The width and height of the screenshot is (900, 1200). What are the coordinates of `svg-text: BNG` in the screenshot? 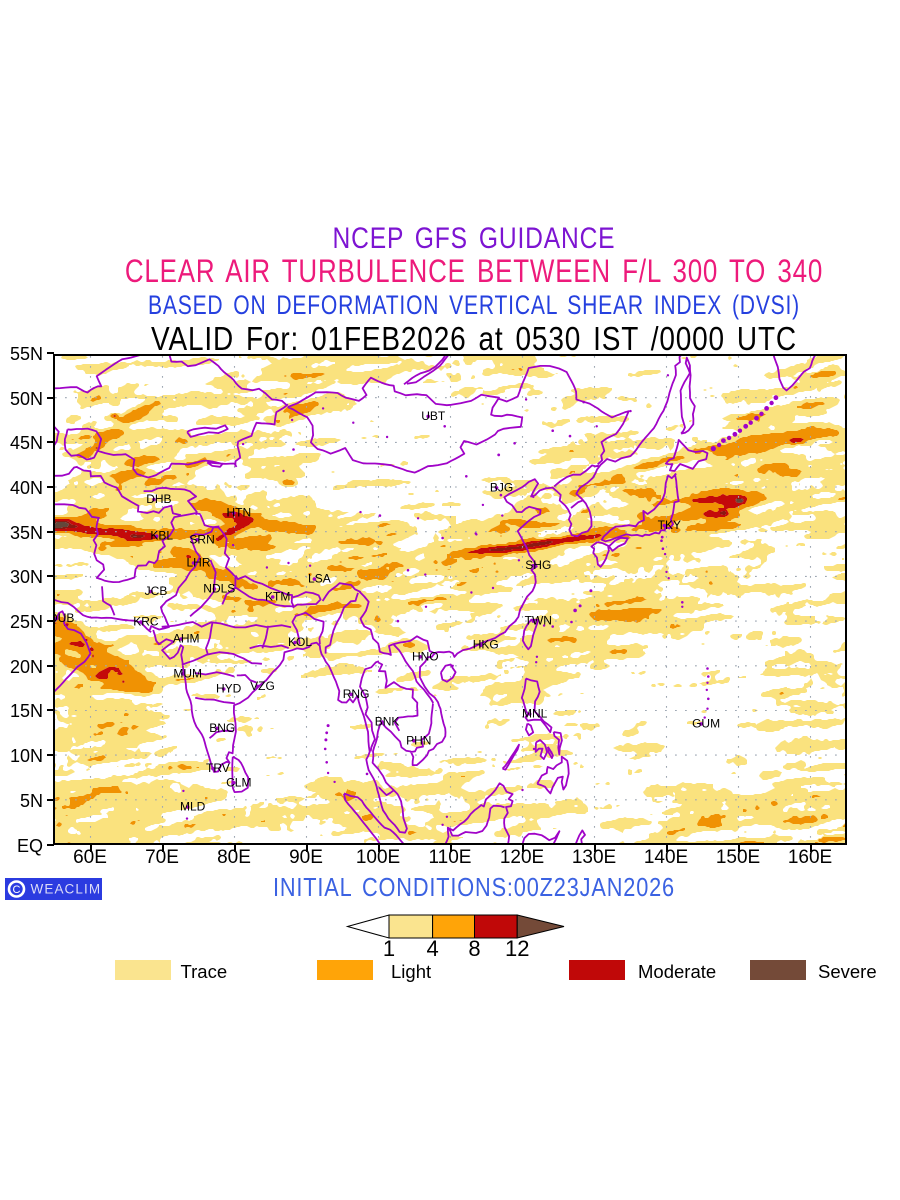 It's located at (222, 728).